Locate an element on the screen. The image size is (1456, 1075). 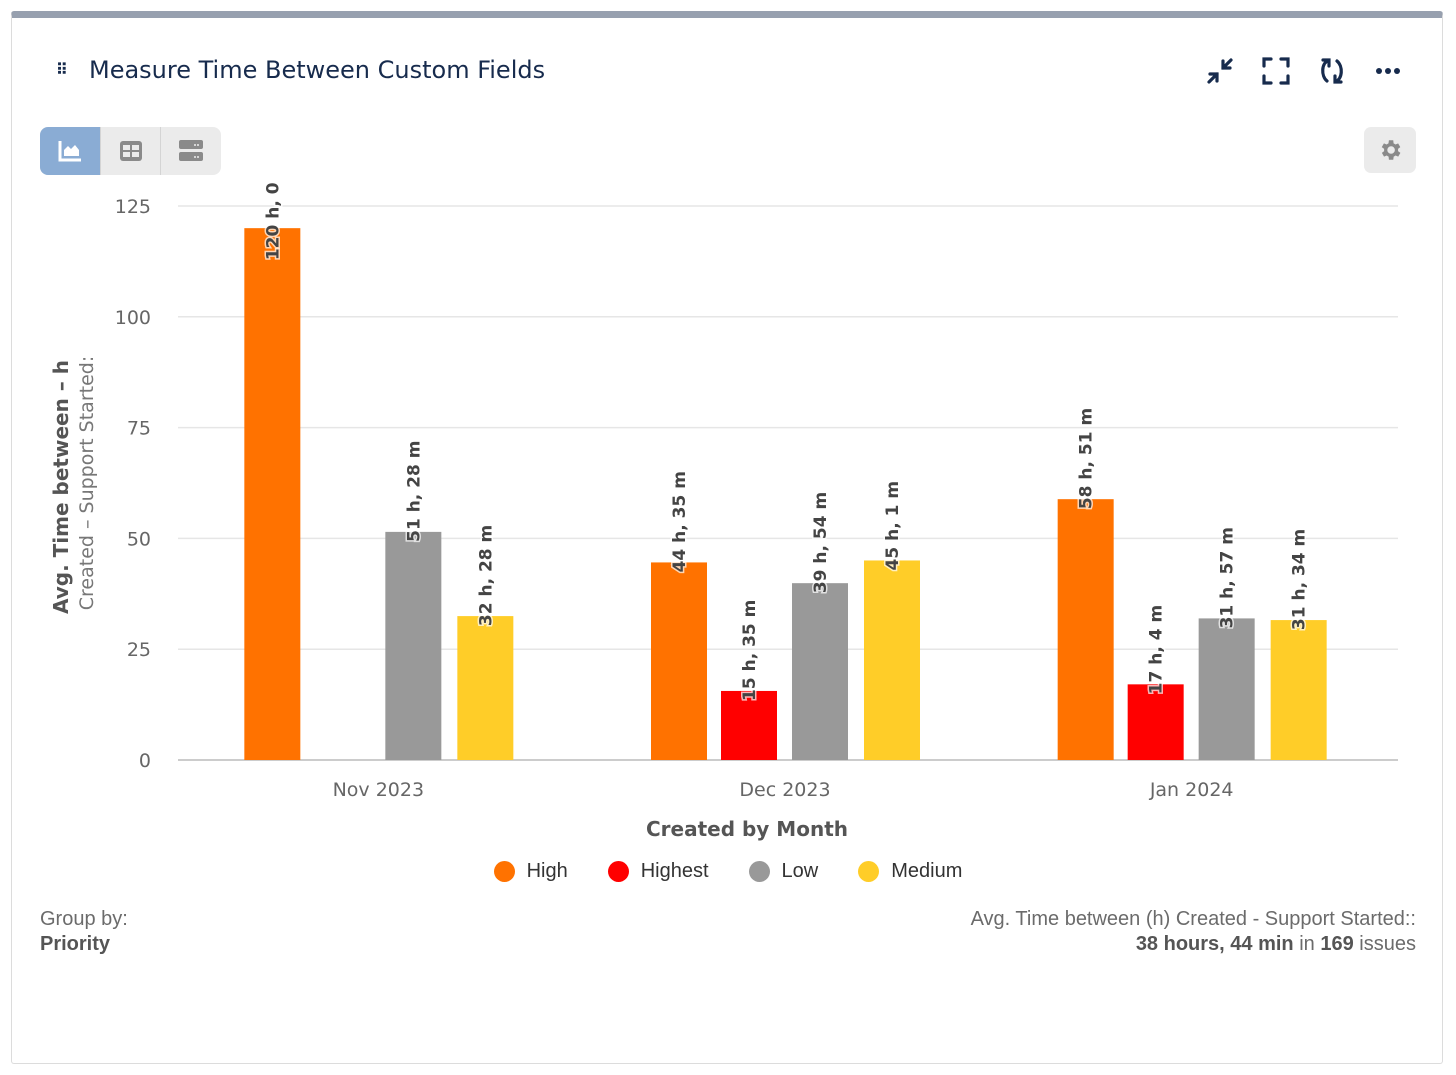
table-icon is located at coordinates (130, 151).